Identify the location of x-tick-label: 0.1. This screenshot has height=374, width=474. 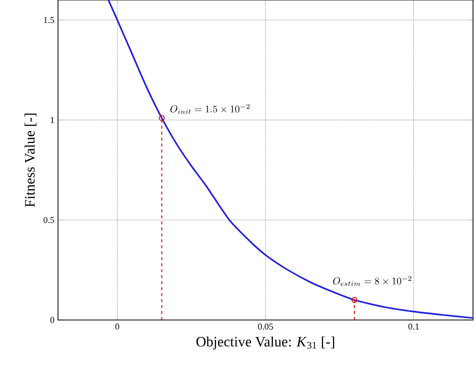
(413, 327).